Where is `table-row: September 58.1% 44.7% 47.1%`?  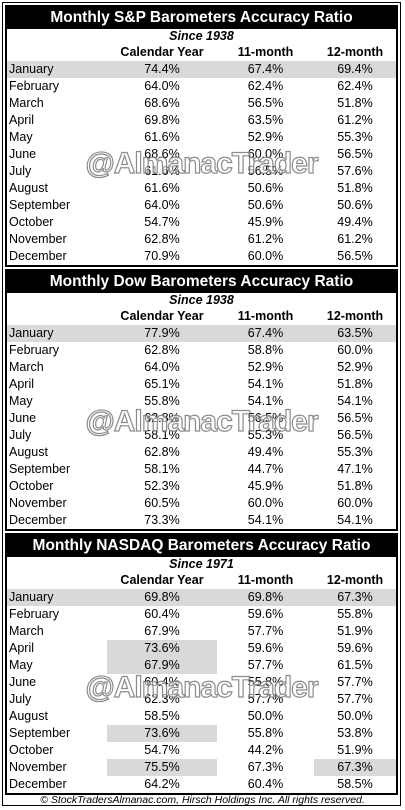
table-row: September 58.1% 44.7% 47.1% is located at coordinates (201, 469).